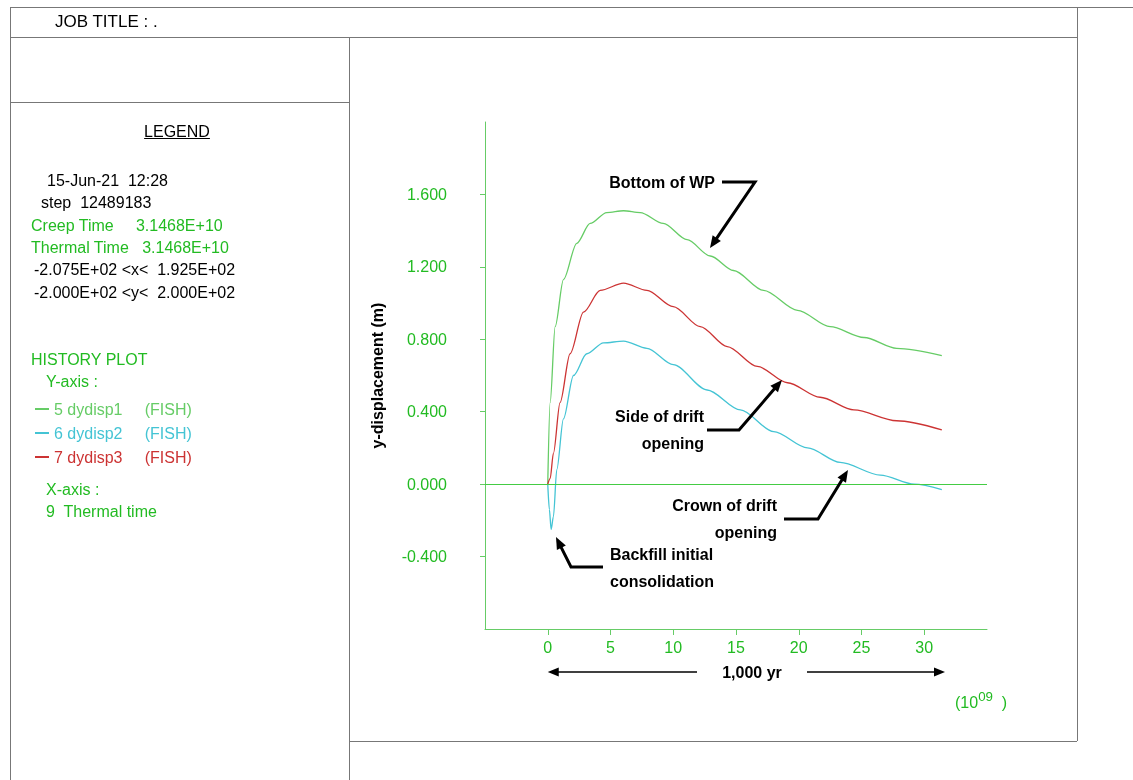 This screenshot has width=1133, height=780. I want to click on text: LEGEND, so click(177, 132).